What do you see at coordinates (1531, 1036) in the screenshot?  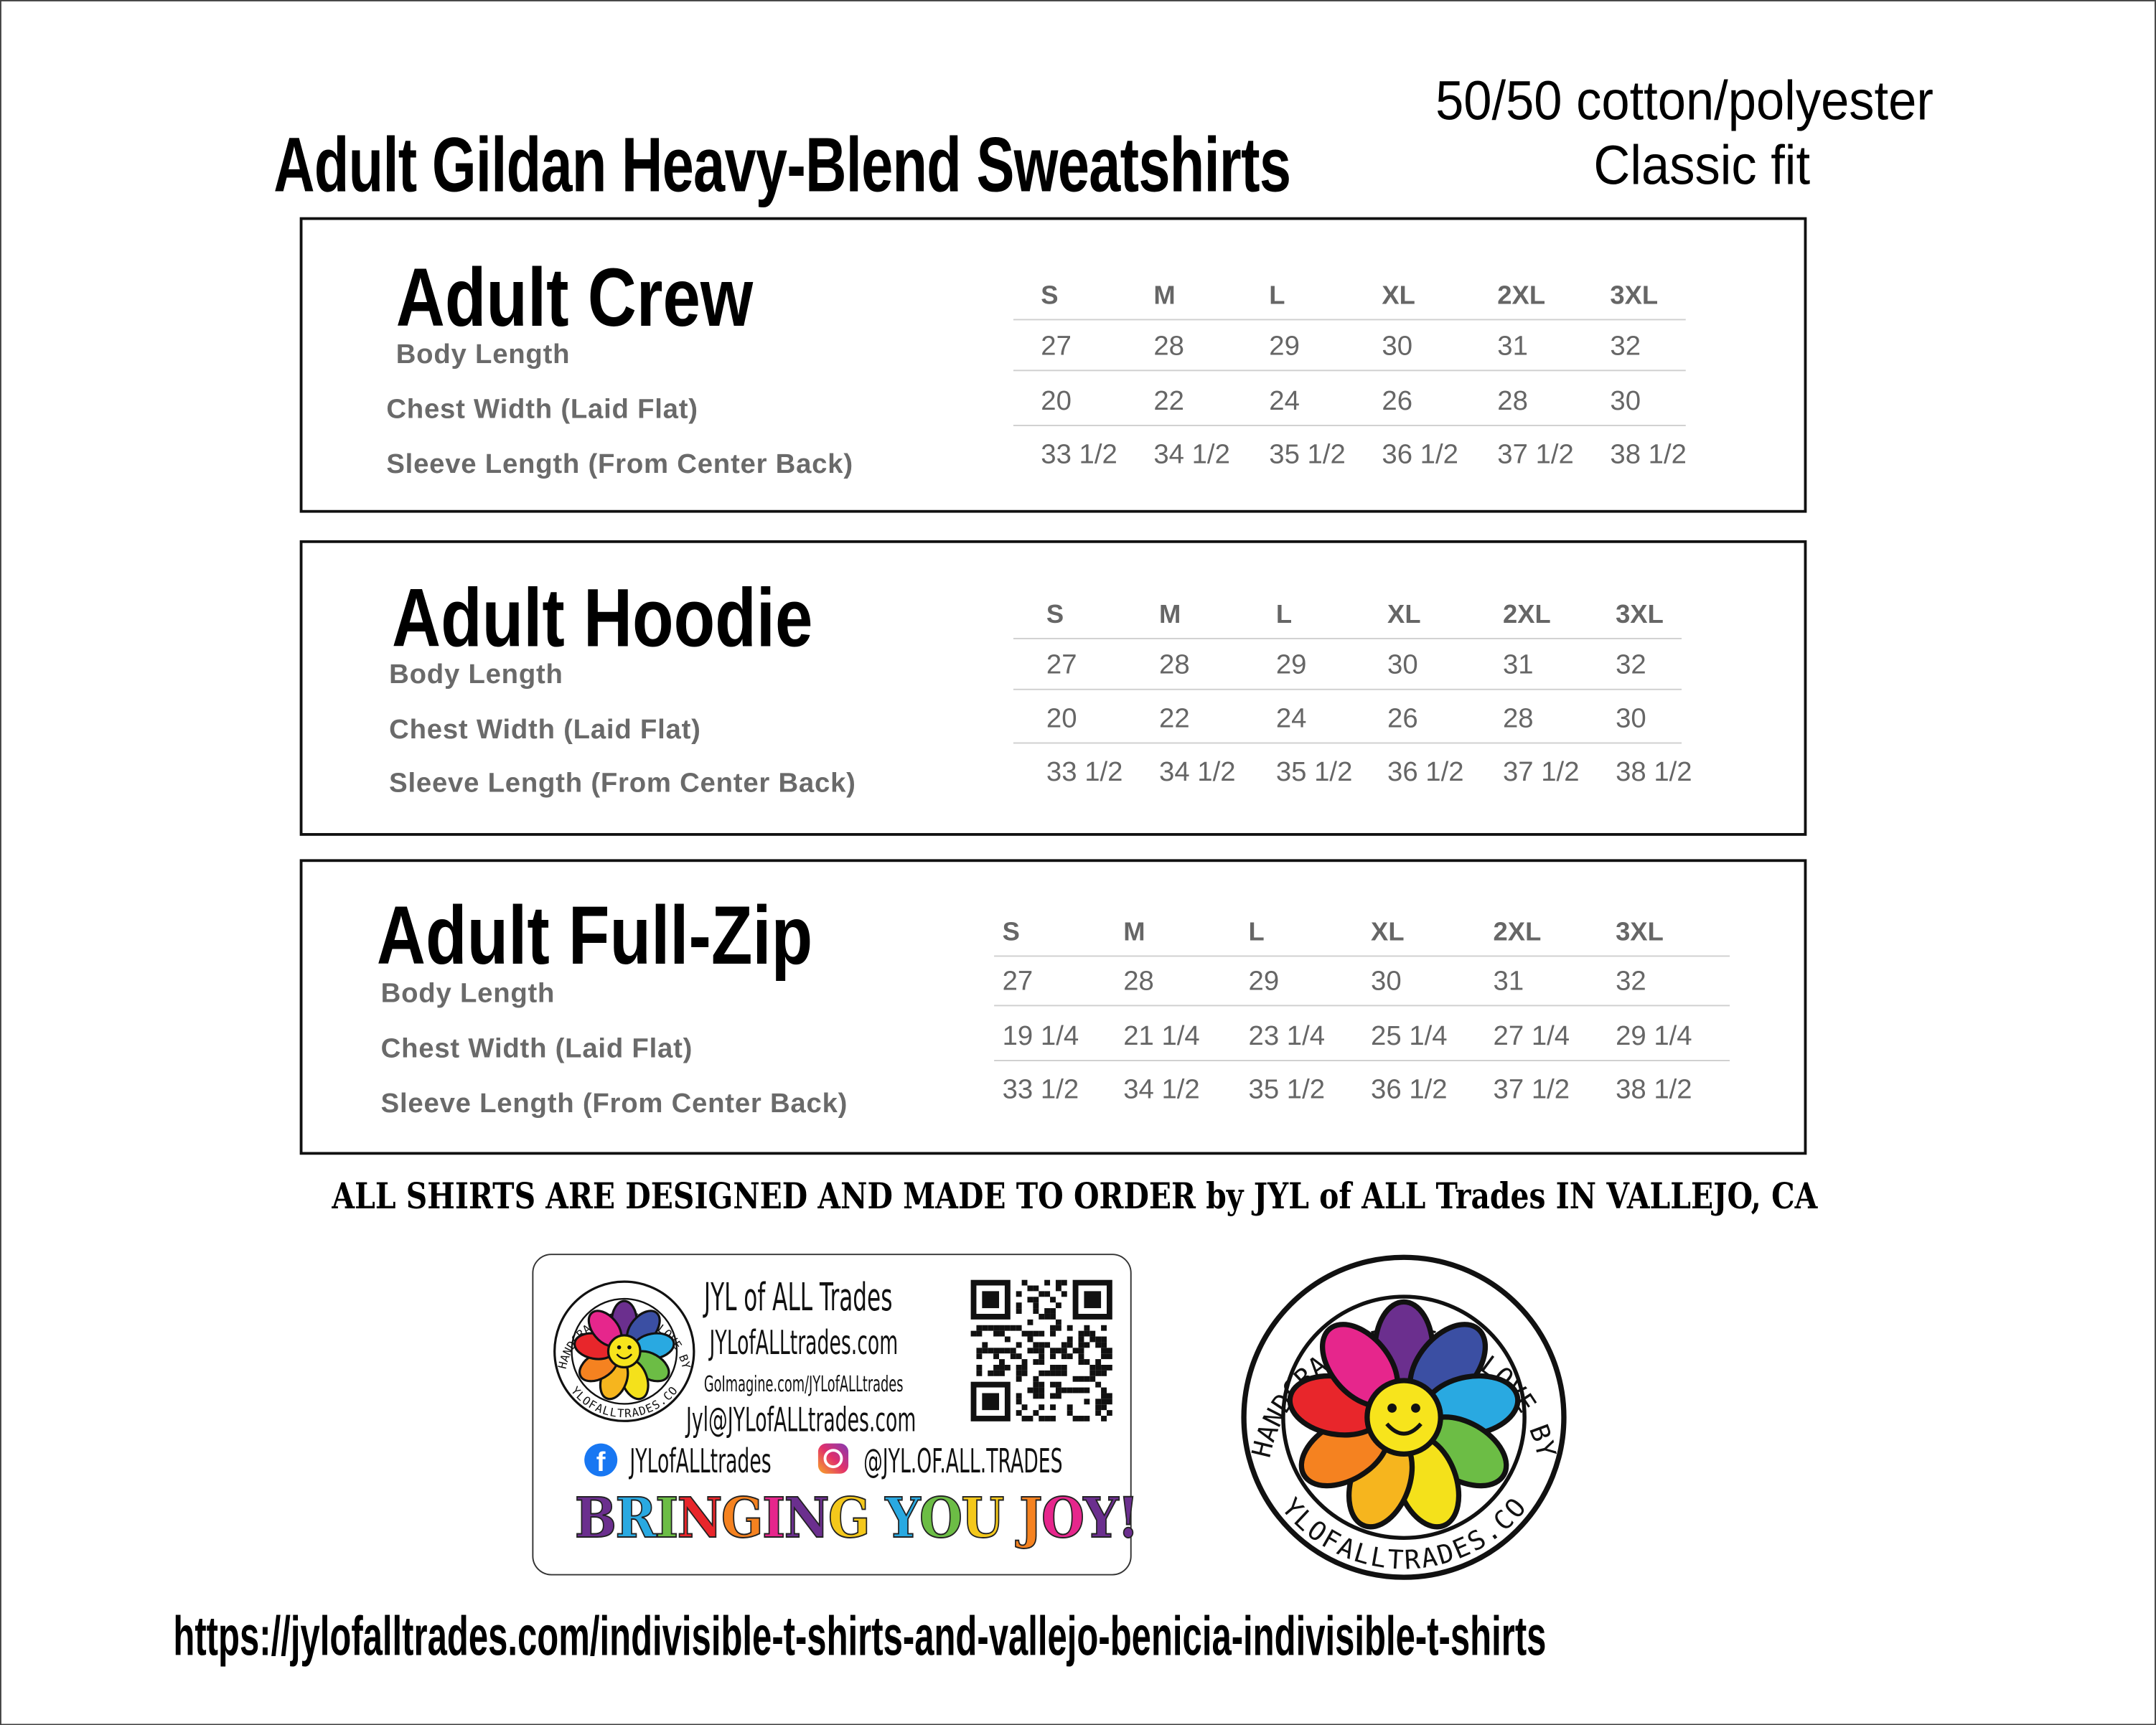 I see `size-value: 27 1/4` at bounding box center [1531, 1036].